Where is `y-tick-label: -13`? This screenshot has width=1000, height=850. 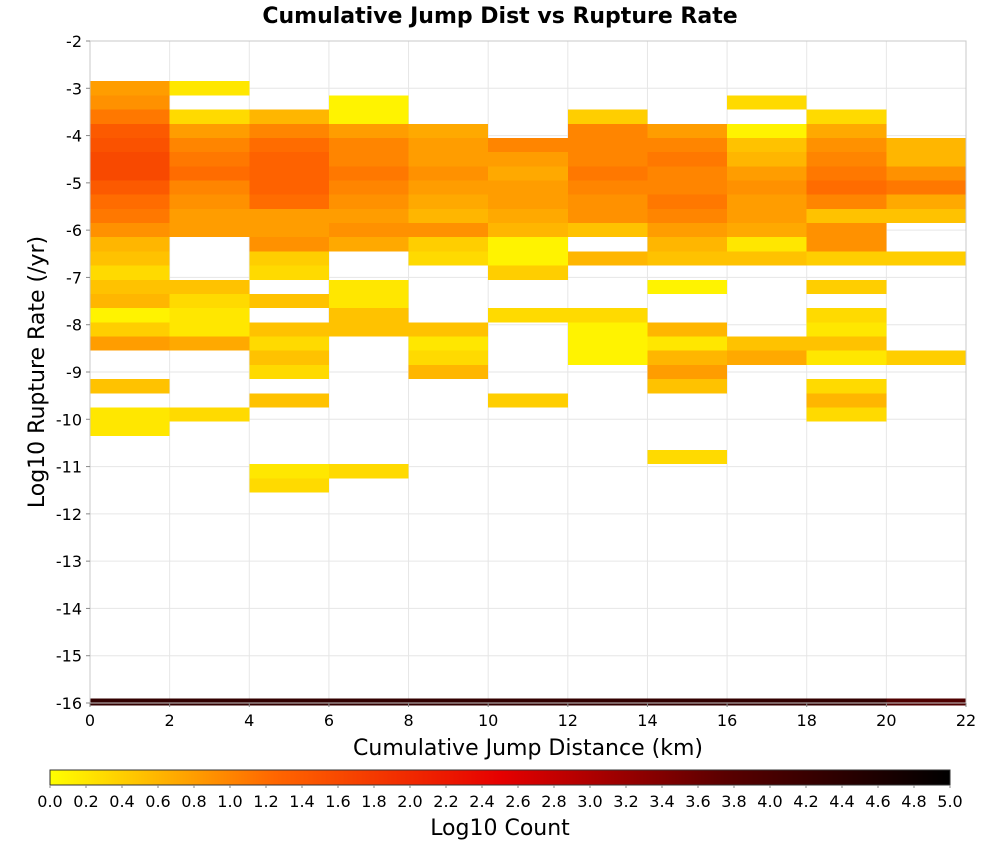
y-tick-label: -13 is located at coordinates (69, 561).